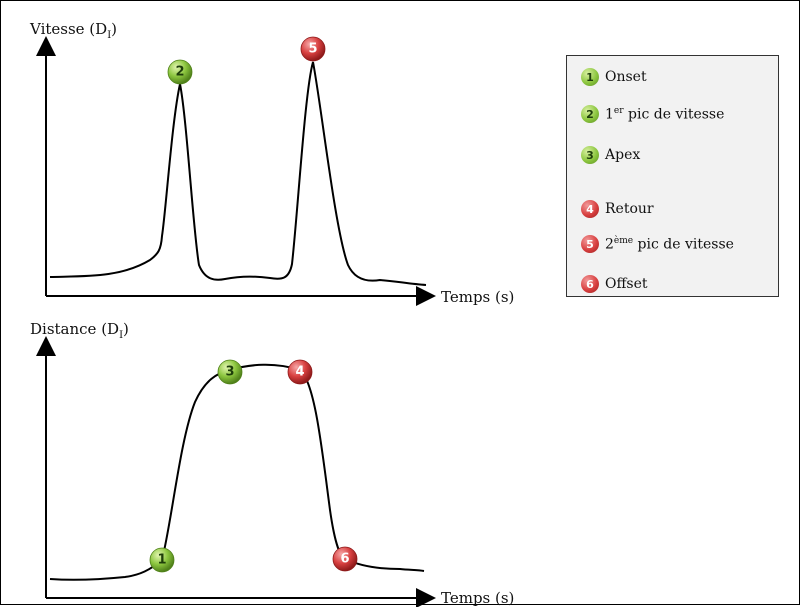  Describe the element at coordinates (683, 244) in the screenshot. I see `legend-label-5-post: pic de vitesse` at that location.